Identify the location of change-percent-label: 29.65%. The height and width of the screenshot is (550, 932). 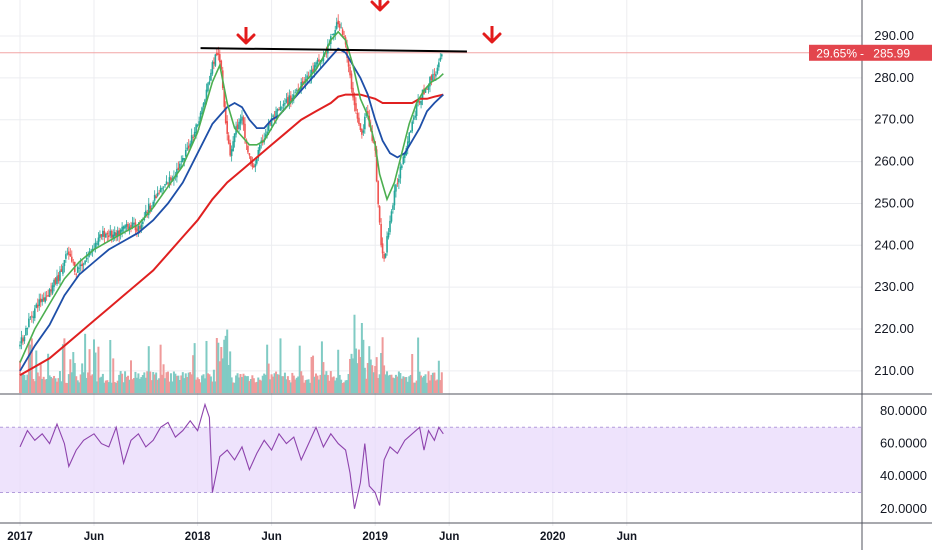
(836, 53).